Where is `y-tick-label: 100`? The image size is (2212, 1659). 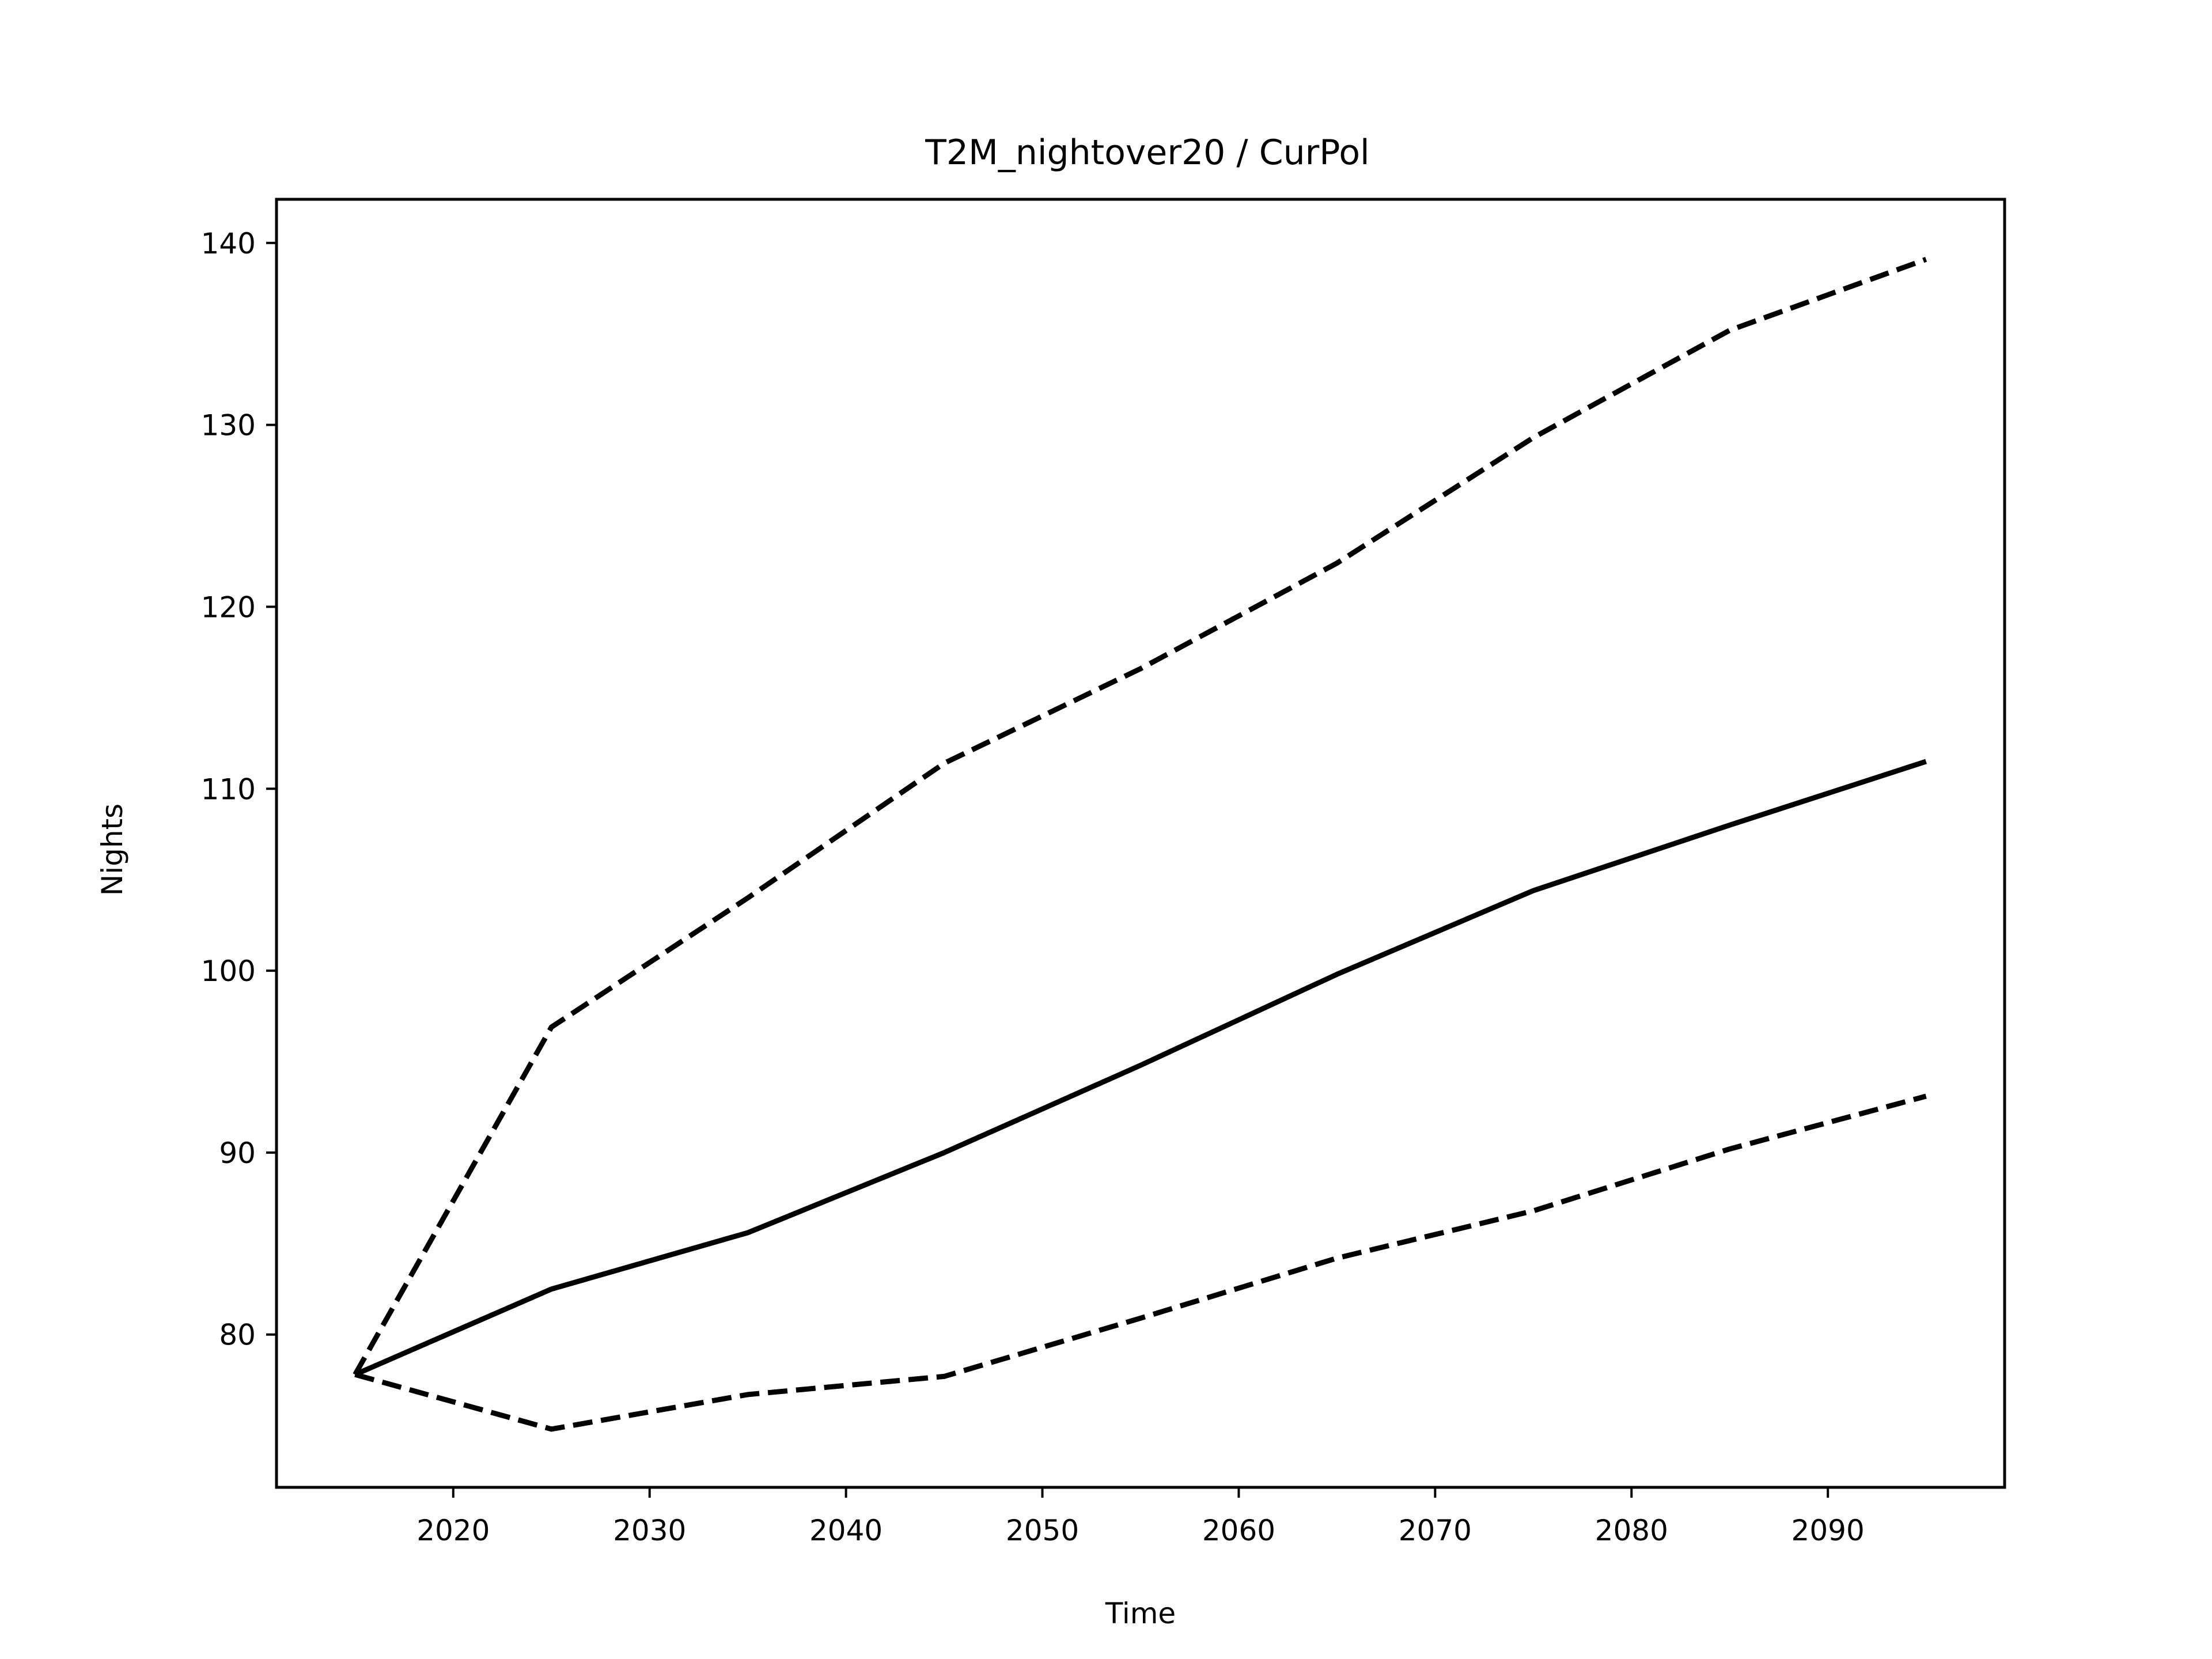 y-tick-label: 100 is located at coordinates (228, 971).